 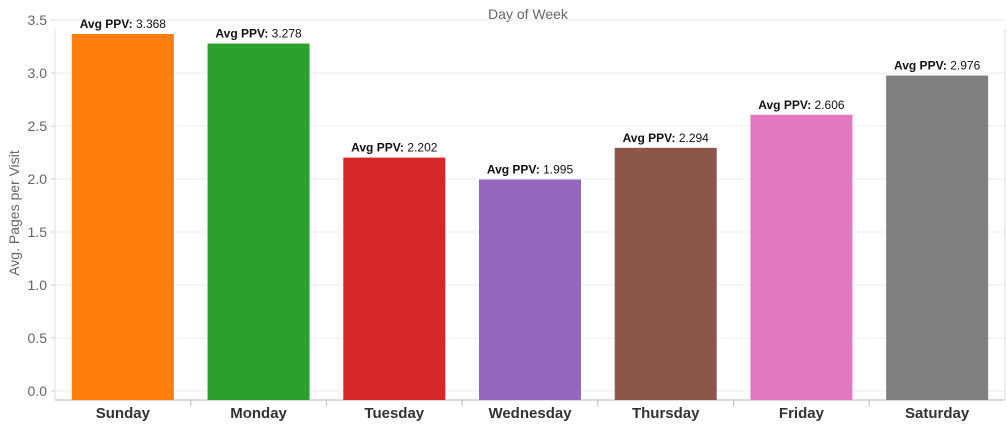 What do you see at coordinates (666, 413) in the screenshot?
I see `x-tick-label: Thursday` at bounding box center [666, 413].